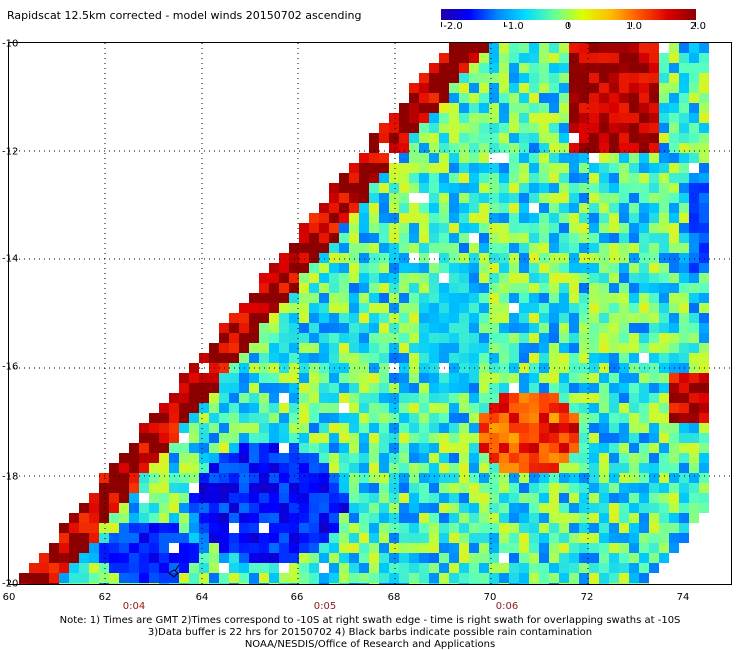  Describe the element at coordinates (568, 24) in the screenshot. I see `colorbar-tick` at that location.